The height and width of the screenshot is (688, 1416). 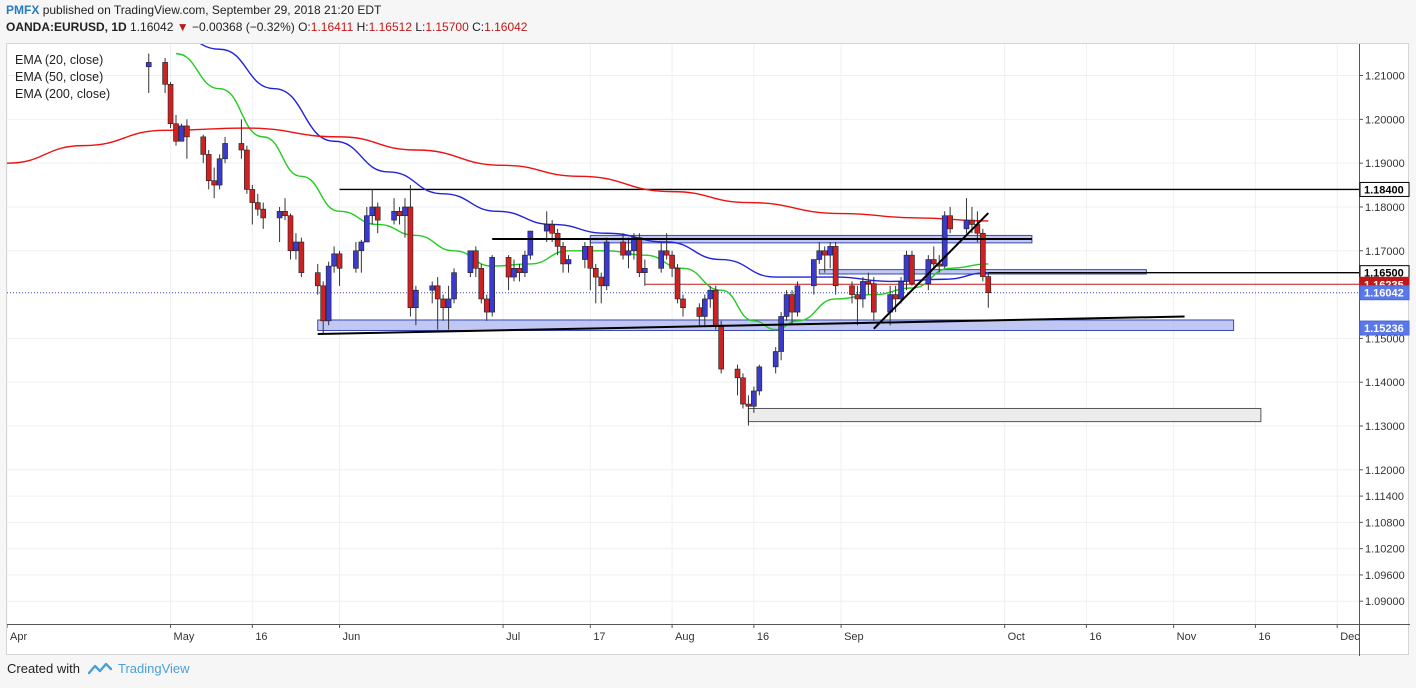 What do you see at coordinates (1004, 415) in the screenshot?
I see `demand-zone` at bounding box center [1004, 415].